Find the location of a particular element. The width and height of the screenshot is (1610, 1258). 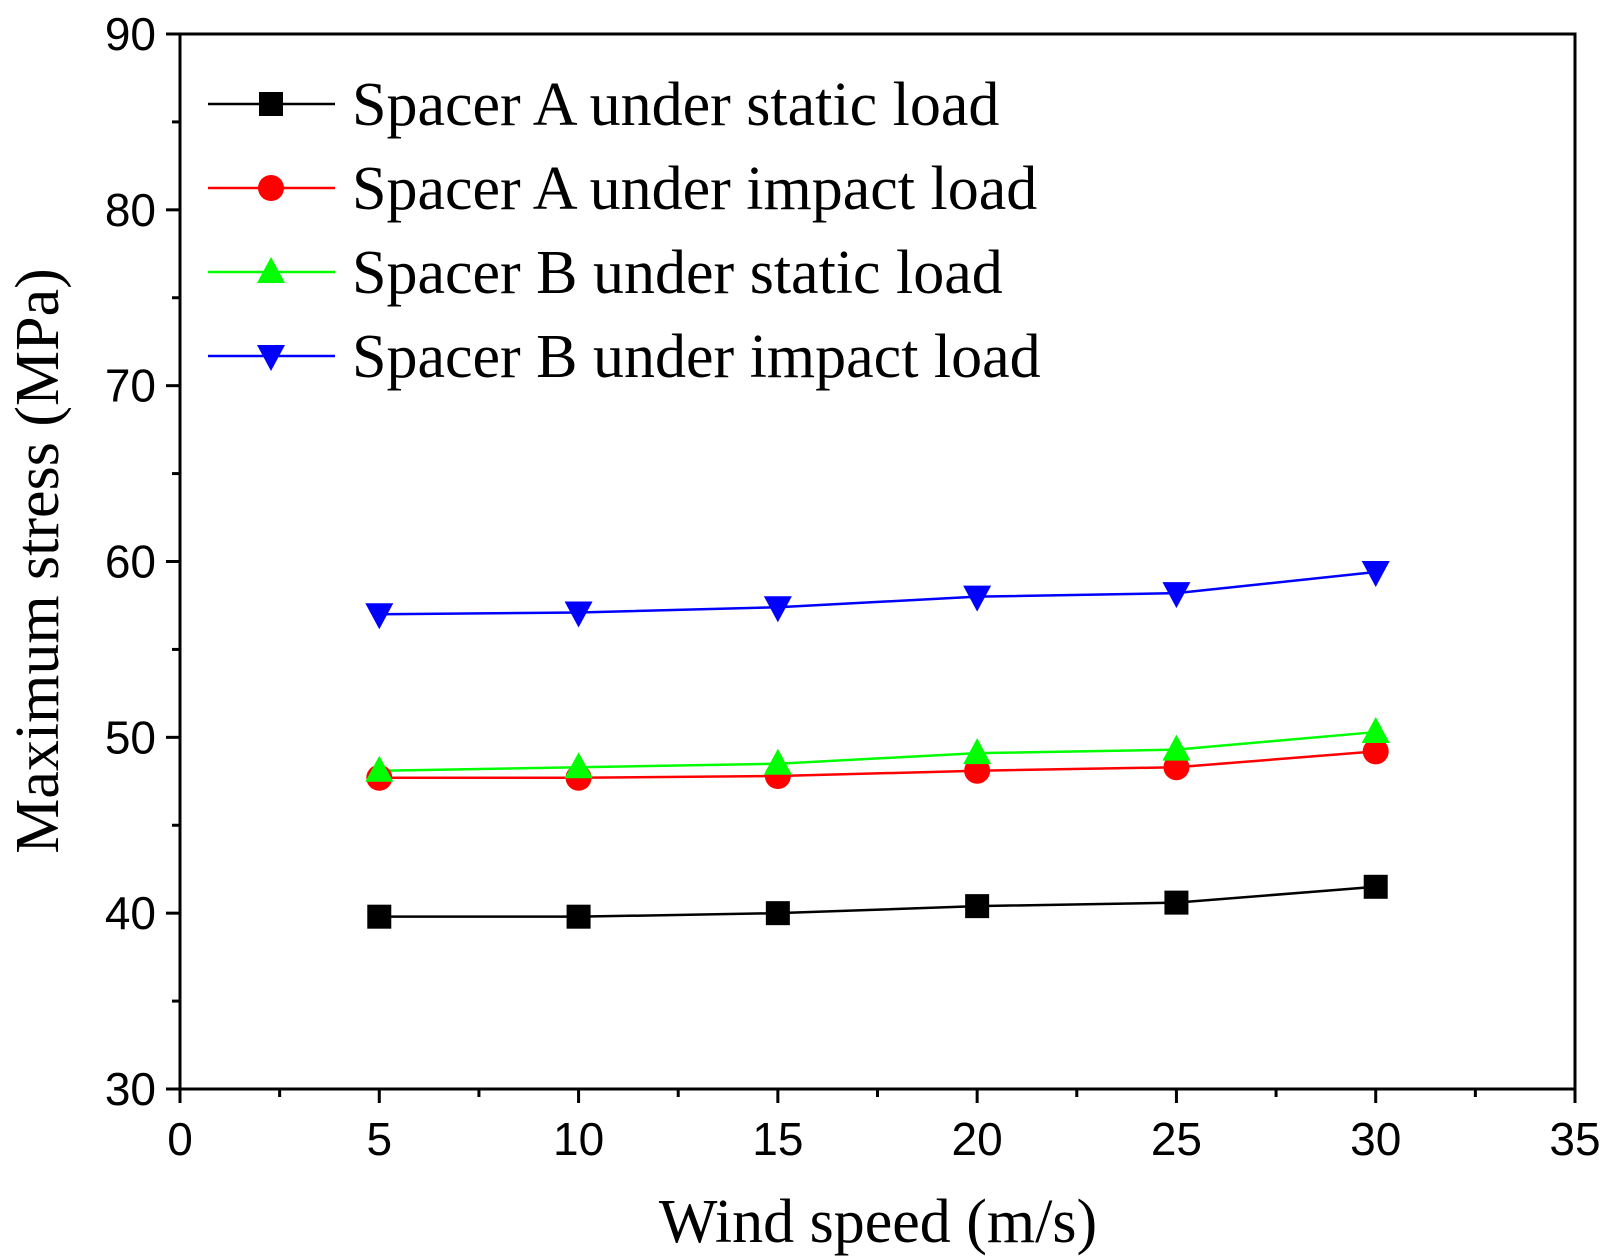

y-tick-label: 70 is located at coordinates (130, 386).